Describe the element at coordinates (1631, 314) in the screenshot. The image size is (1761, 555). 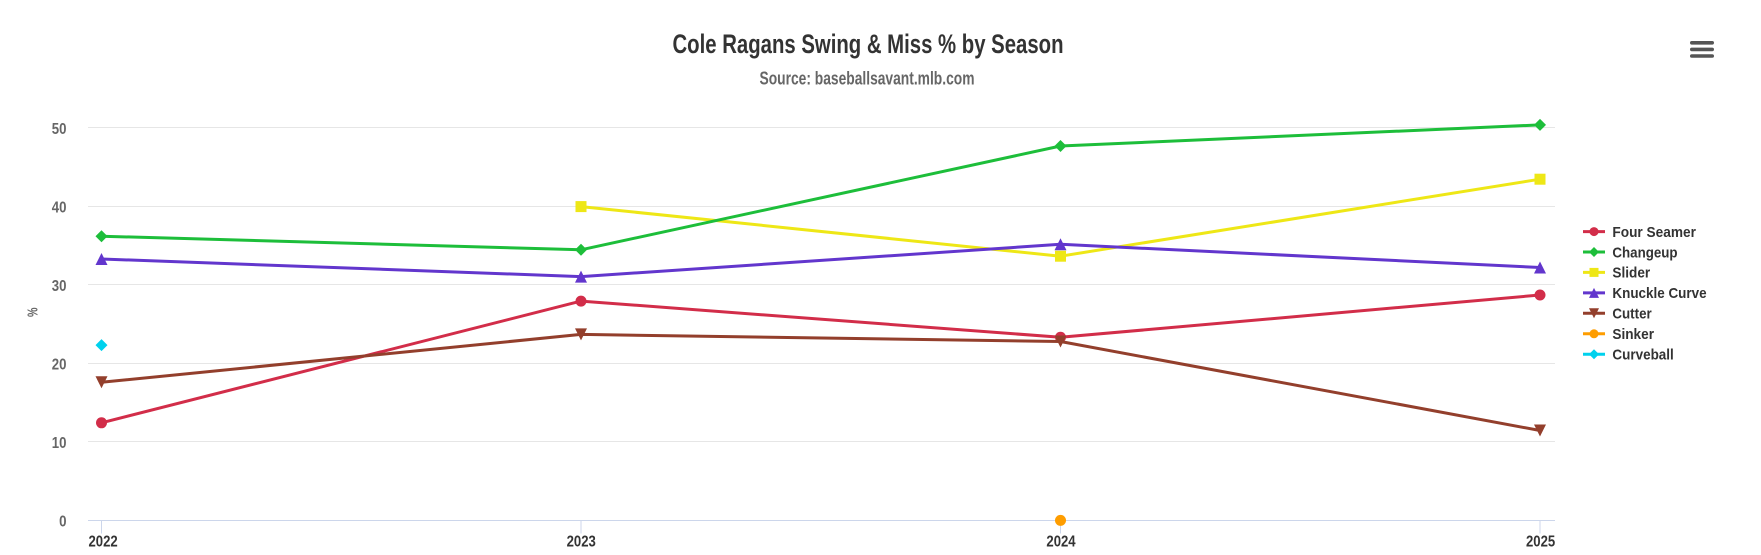
I see `svg-text: Cutter` at that location.